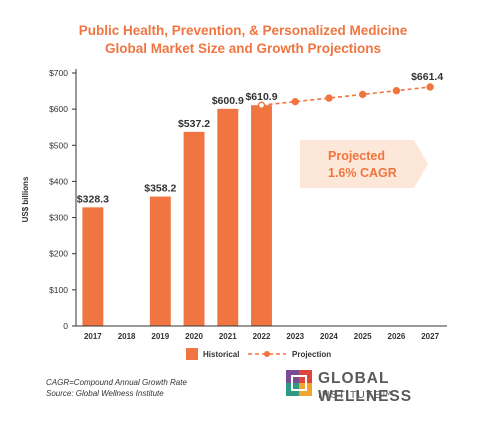 The height and width of the screenshot is (432, 486). What do you see at coordinates (295, 101) in the screenshot?
I see `projection-point-2023` at bounding box center [295, 101].